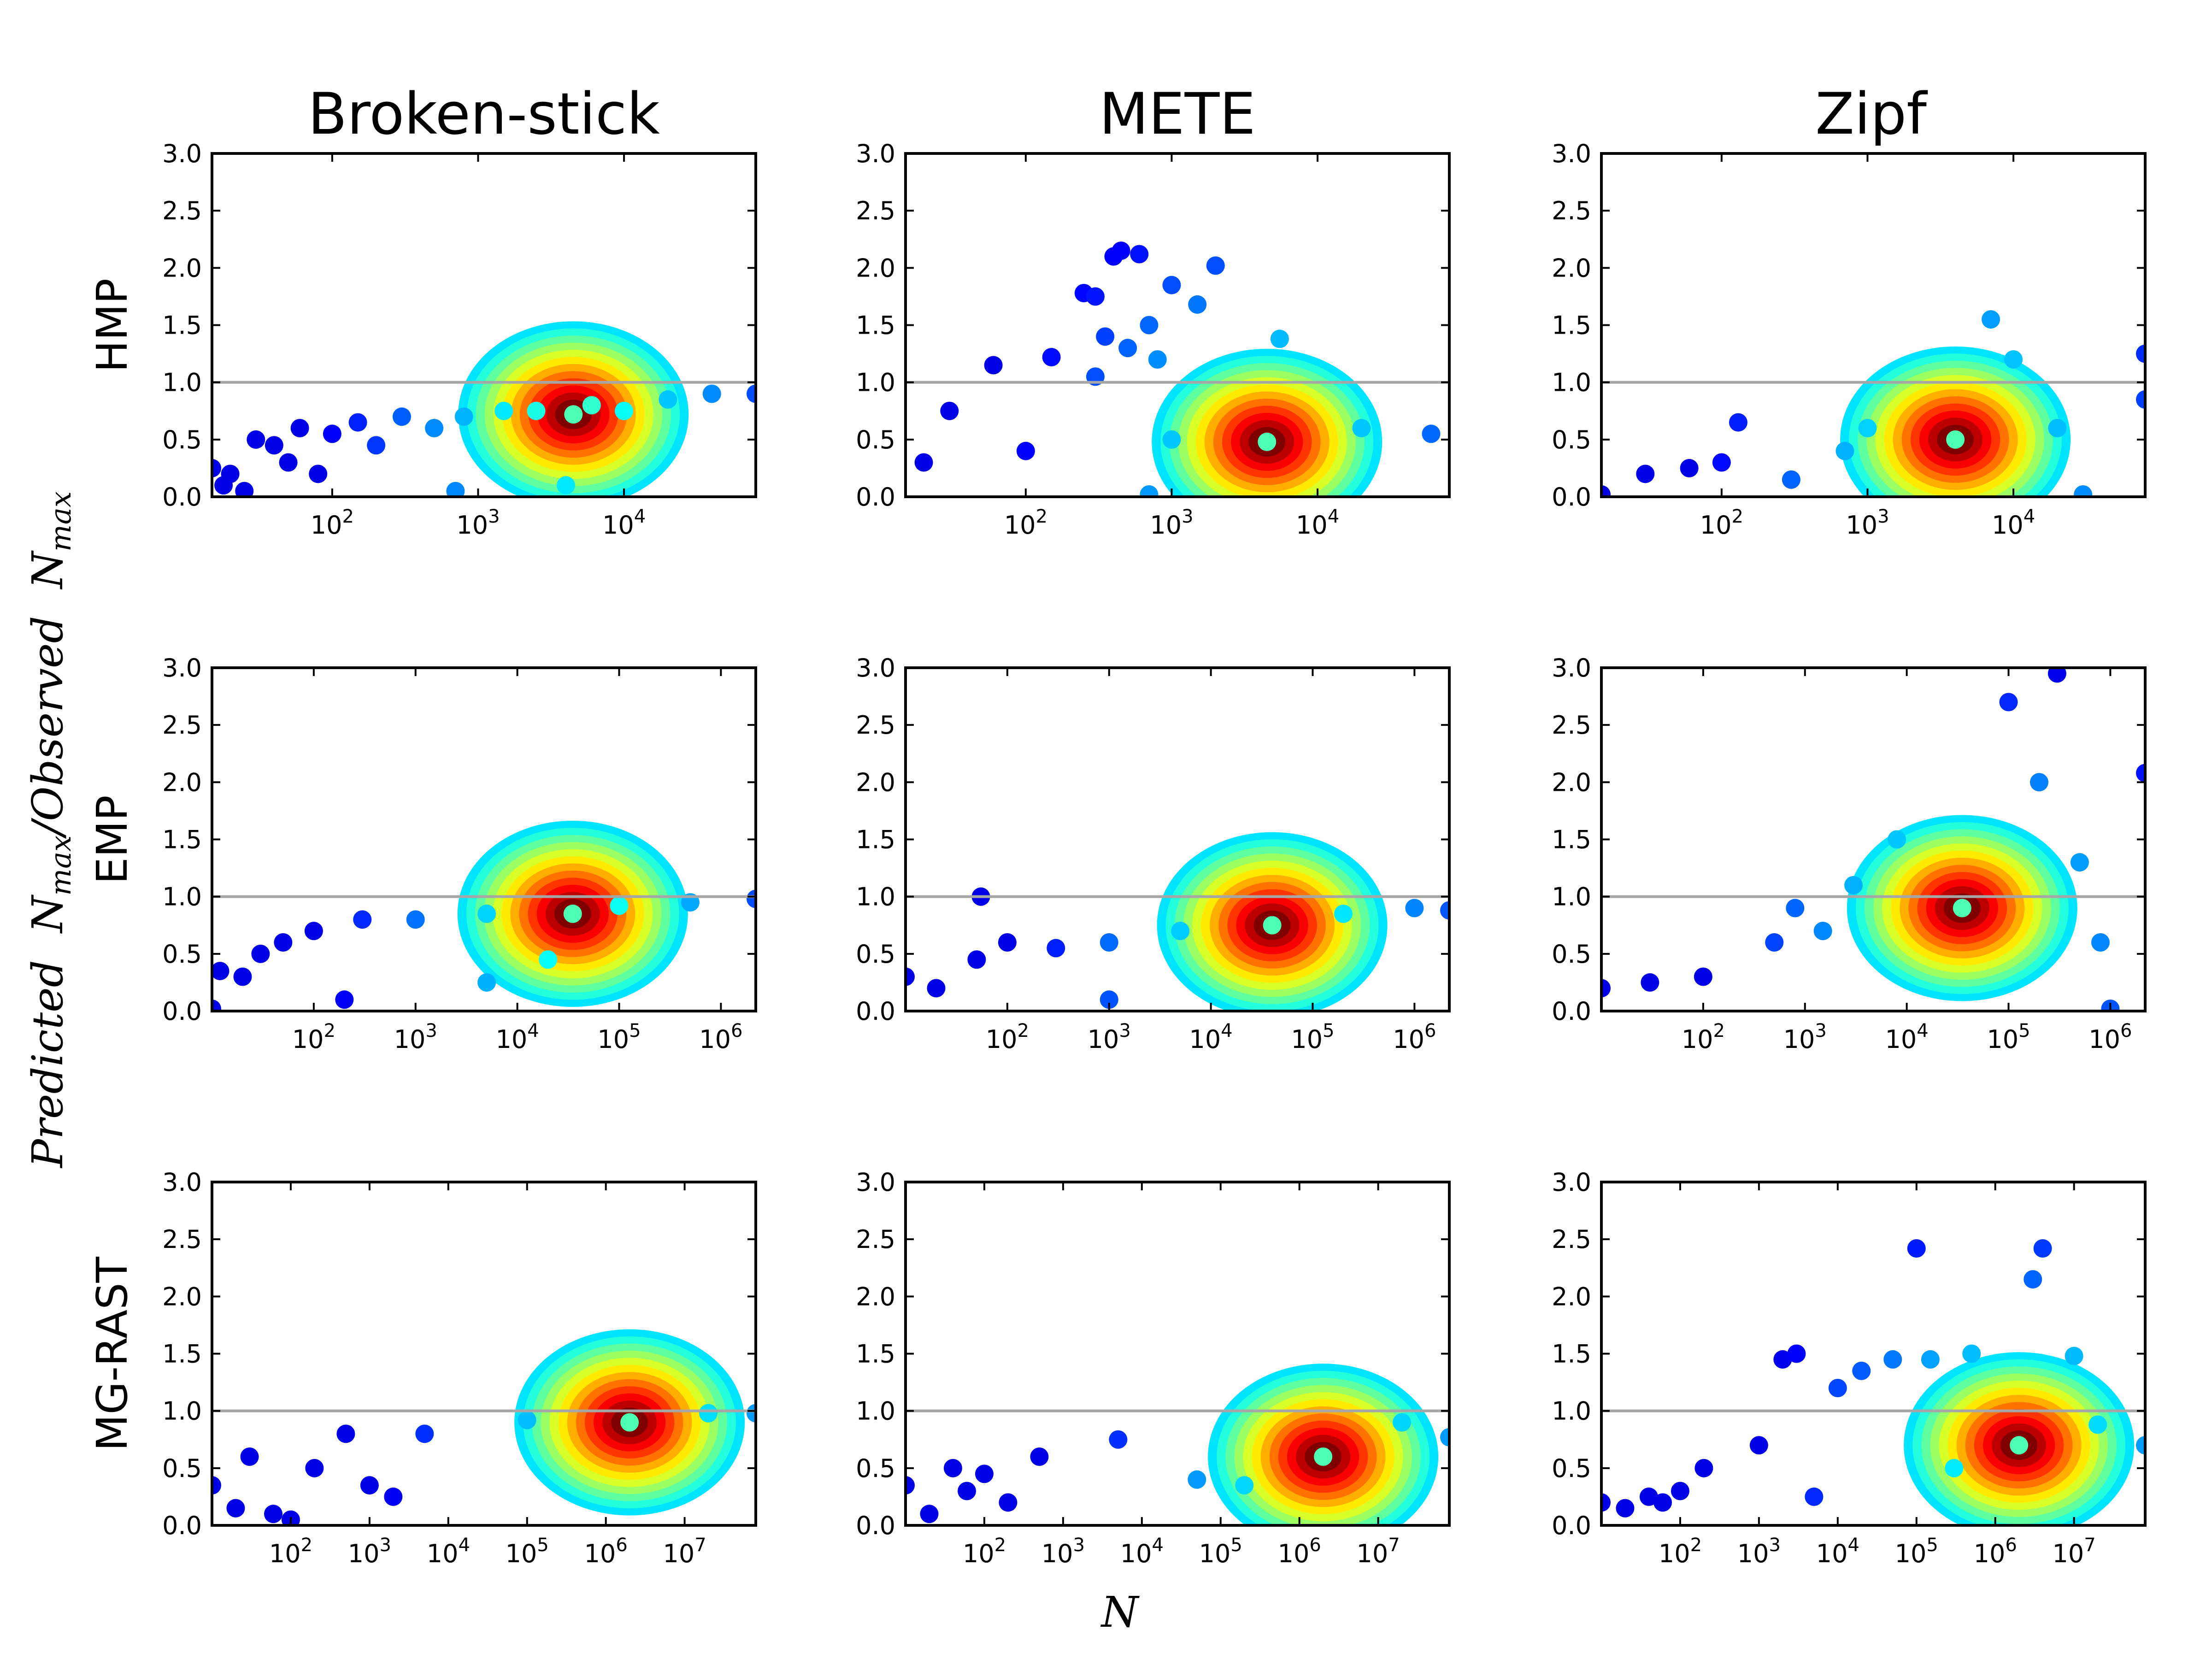 The height and width of the screenshot is (1659, 2212). Describe the element at coordinates (182, 1296) in the screenshot. I see `y-tick-label: 2.0` at that location.